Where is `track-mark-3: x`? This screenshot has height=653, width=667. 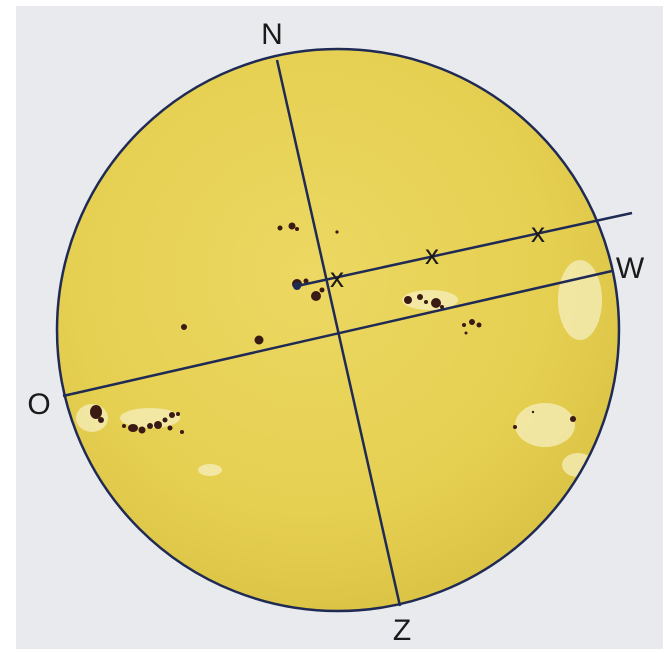 track-mark-3: x is located at coordinates (538, 232).